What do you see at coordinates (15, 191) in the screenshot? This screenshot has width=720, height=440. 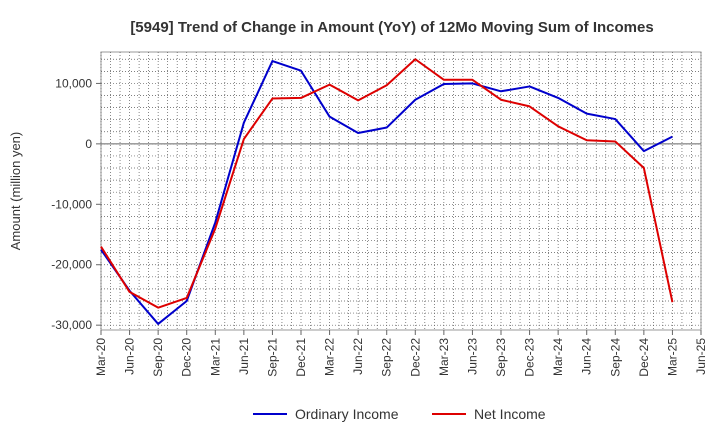 I see `y-axis-label: Amount (million yen)` at bounding box center [15, 191].